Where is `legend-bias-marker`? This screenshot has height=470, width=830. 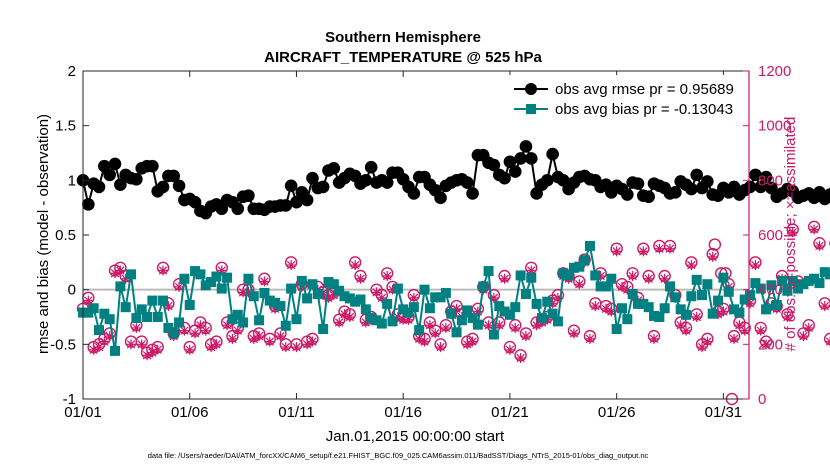
legend-bias-marker is located at coordinates (531, 109).